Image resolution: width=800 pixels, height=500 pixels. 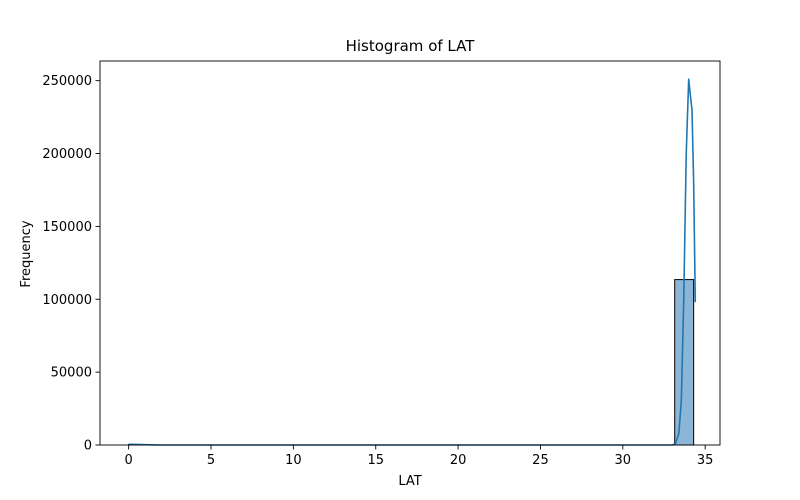 I want to click on y-tick-label: 50000, so click(x=71, y=373).